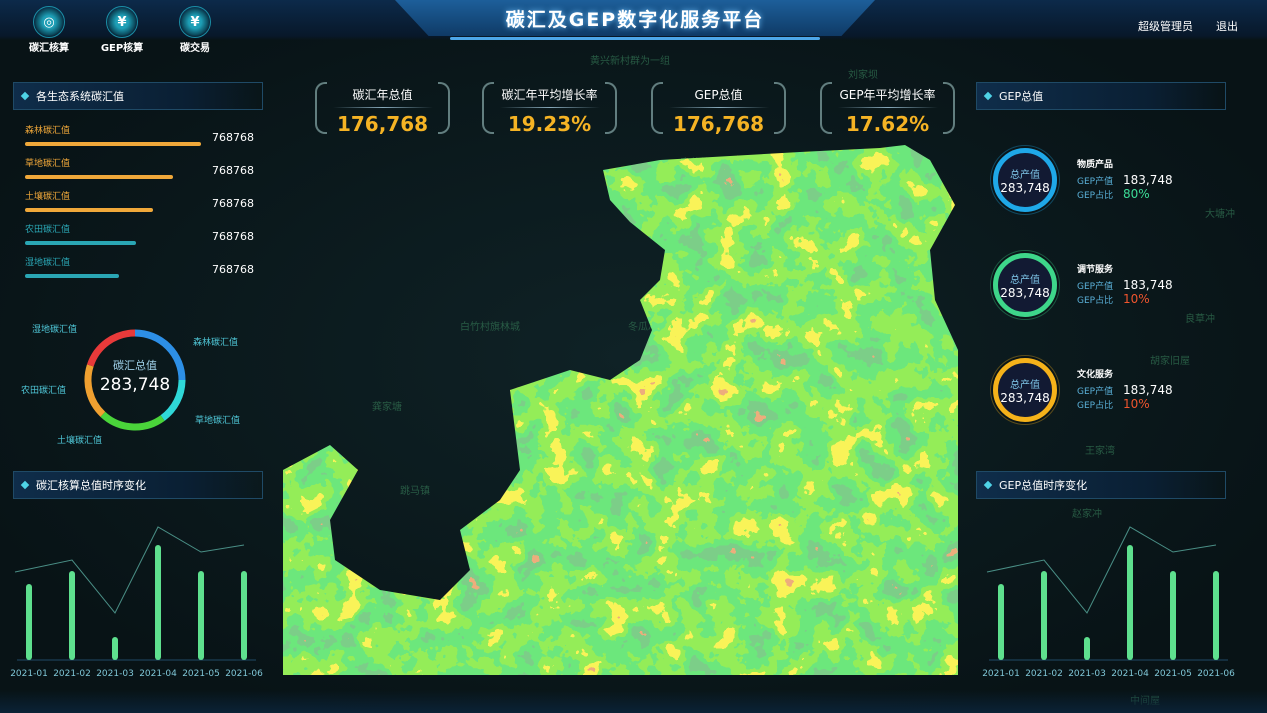  Describe the element at coordinates (718, 95) in the screenshot. I see `kpi-label: GEP总值` at that location.